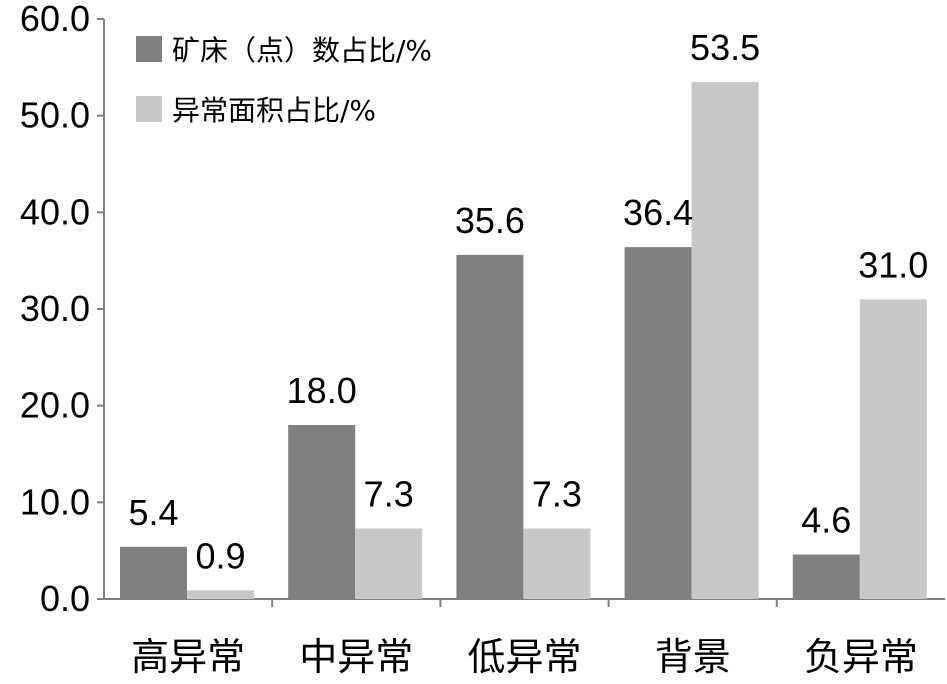 The image size is (947, 684). I want to click on data-label: 31.0, so click(893, 264).